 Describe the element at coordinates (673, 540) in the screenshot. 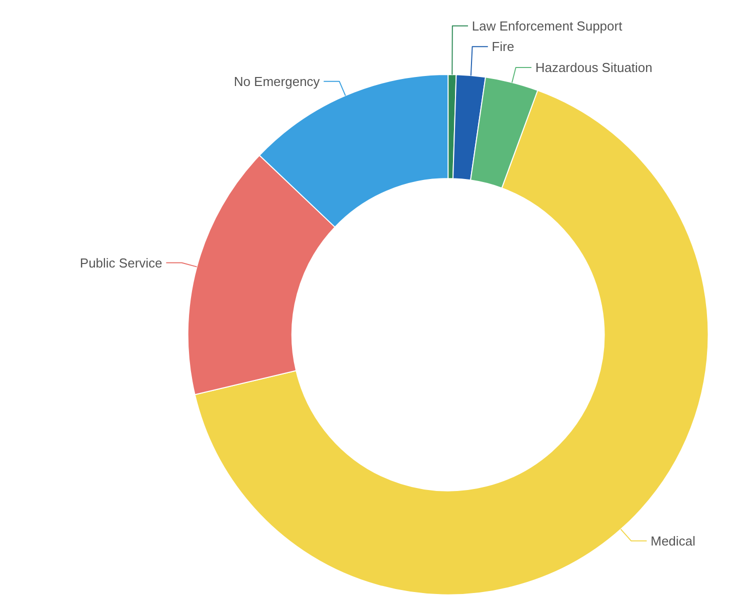

I see `slice-label: Medical` at that location.